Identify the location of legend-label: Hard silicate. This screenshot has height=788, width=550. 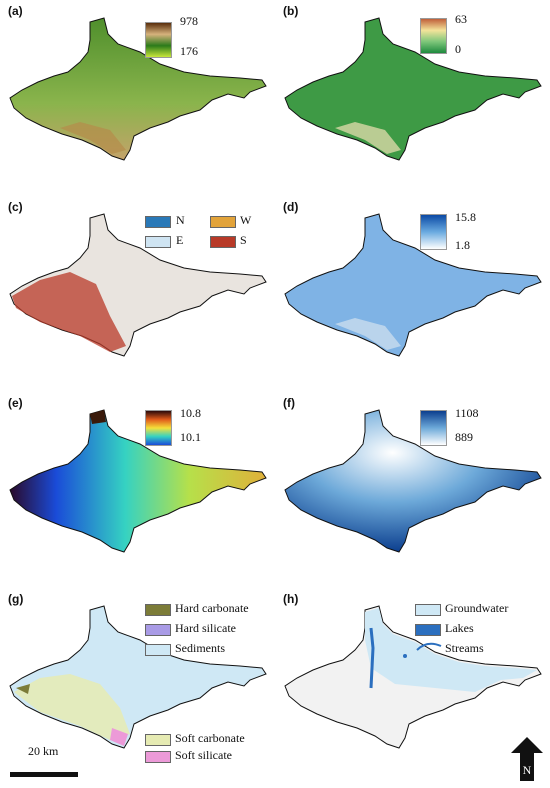
(205, 628).